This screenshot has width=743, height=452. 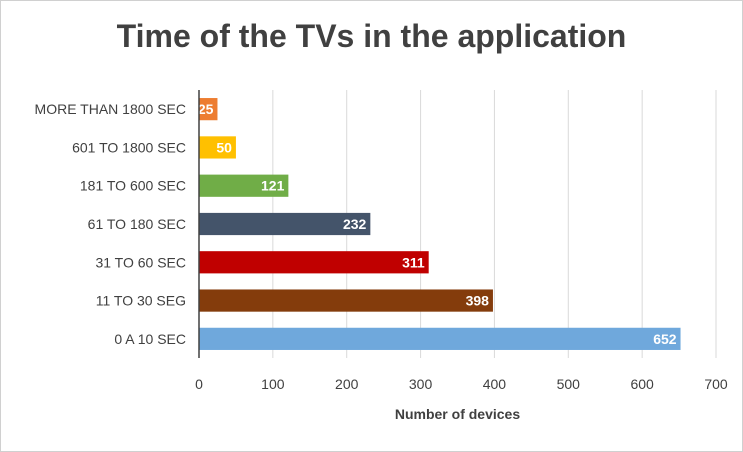 I want to click on category-label: 11 TO 30 SEG, so click(x=141, y=301).